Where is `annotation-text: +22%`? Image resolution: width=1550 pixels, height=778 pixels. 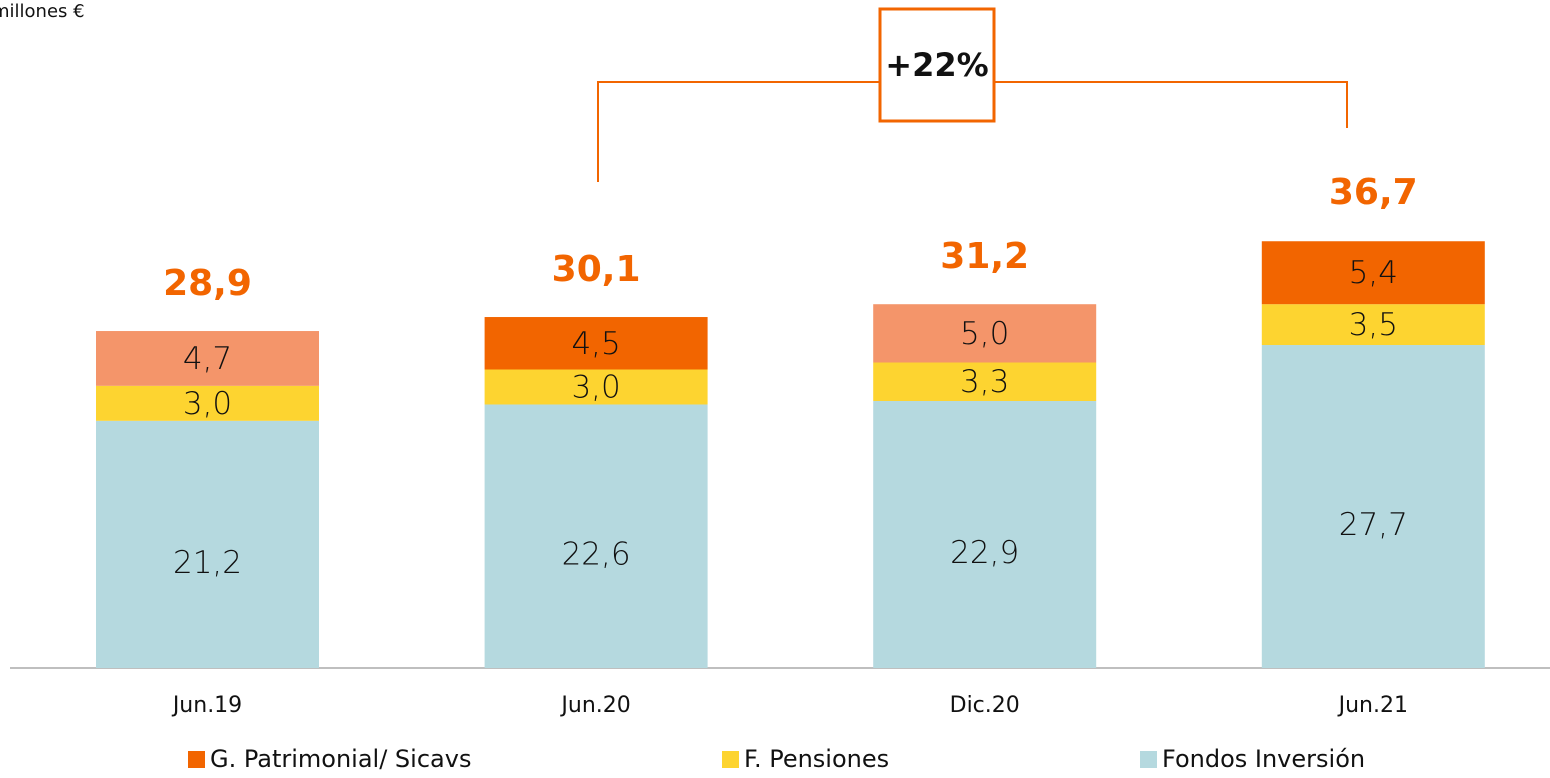 annotation-text: +22% is located at coordinates (936, 65).